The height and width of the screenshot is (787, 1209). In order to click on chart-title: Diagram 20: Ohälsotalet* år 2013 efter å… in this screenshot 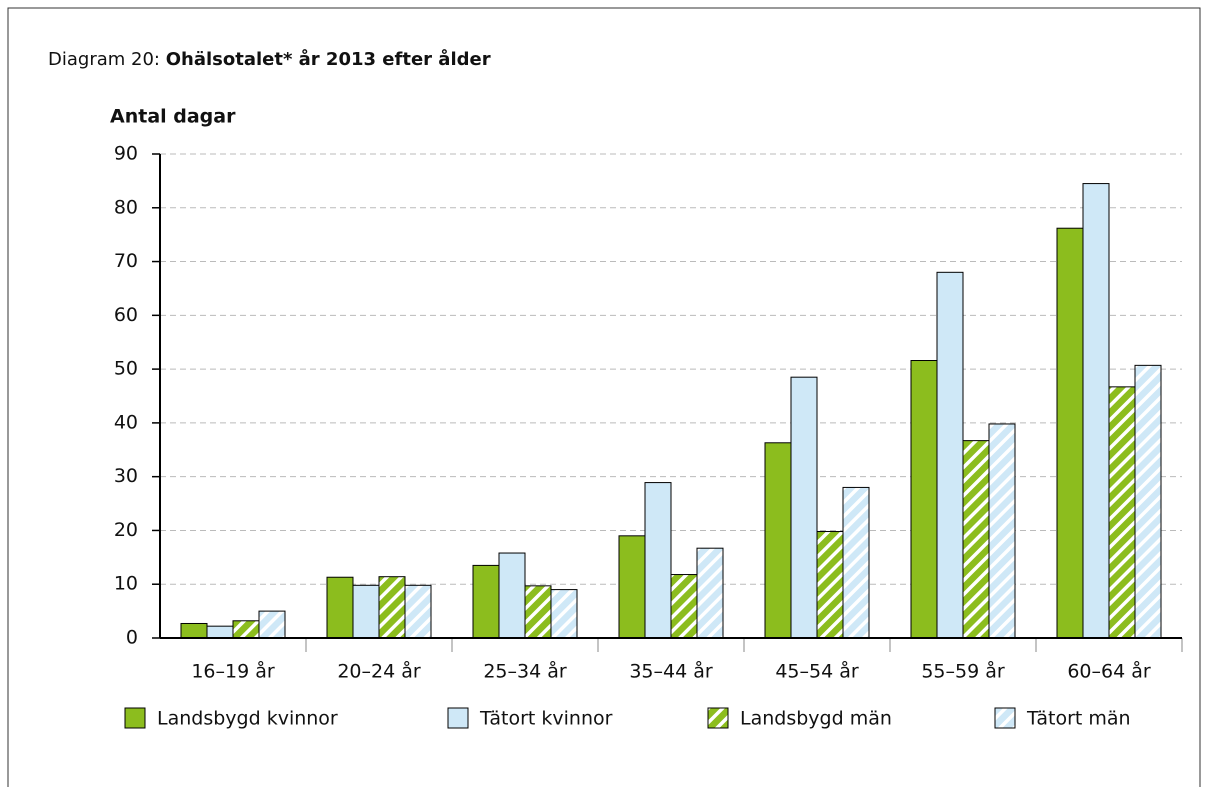, I will do `click(269, 59)`.